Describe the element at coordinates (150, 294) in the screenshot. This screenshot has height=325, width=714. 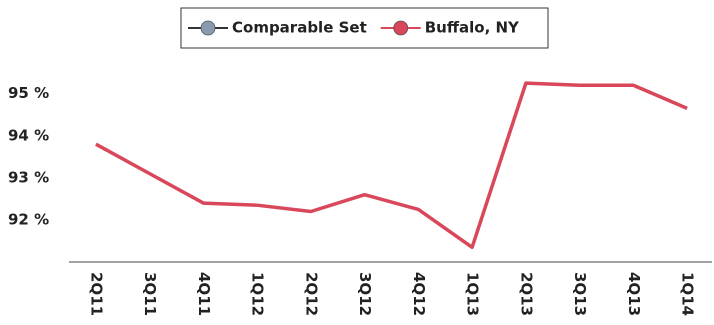
I see `x-tick-label: 3Q11` at that location.